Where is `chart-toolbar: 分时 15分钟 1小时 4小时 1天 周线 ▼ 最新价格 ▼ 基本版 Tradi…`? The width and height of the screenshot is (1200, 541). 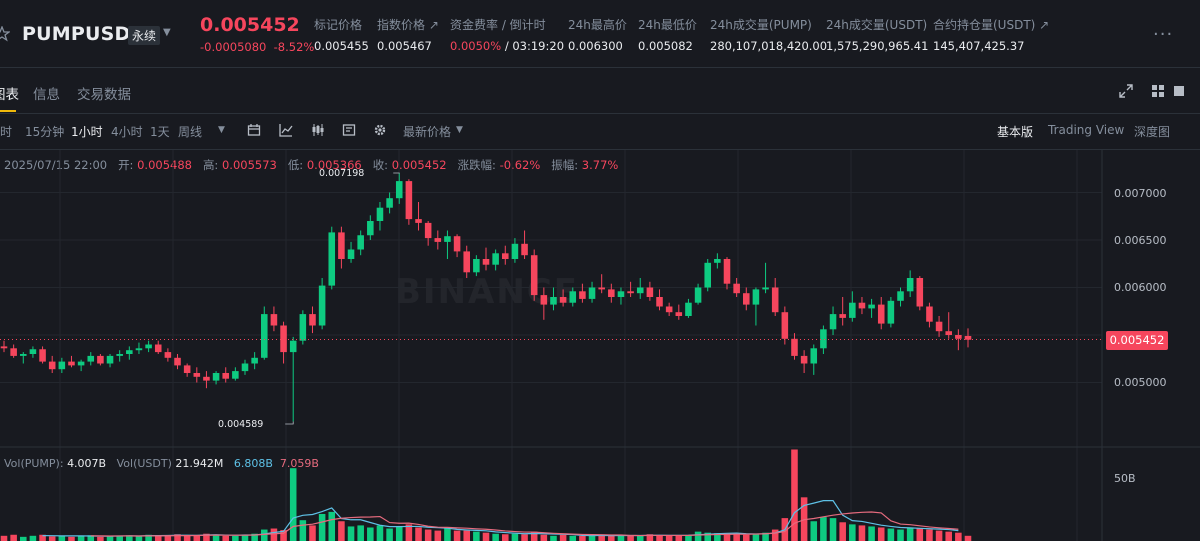
chart-toolbar: 分时 15分钟 1小时 4小时 1天 周线 ▼ 最新价格 ▼ 基本版 Tradi… is located at coordinates (600, 132).